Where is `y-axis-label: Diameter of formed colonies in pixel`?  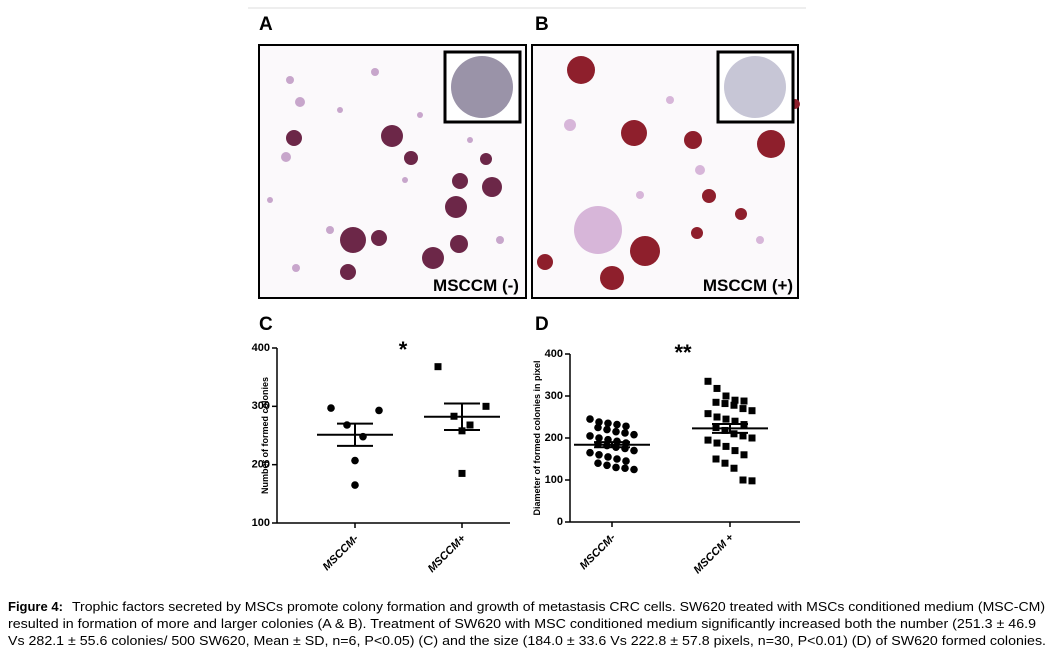 y-axis-label: Diameter of formed colonies in pixel is located at coordinates (537, 437).